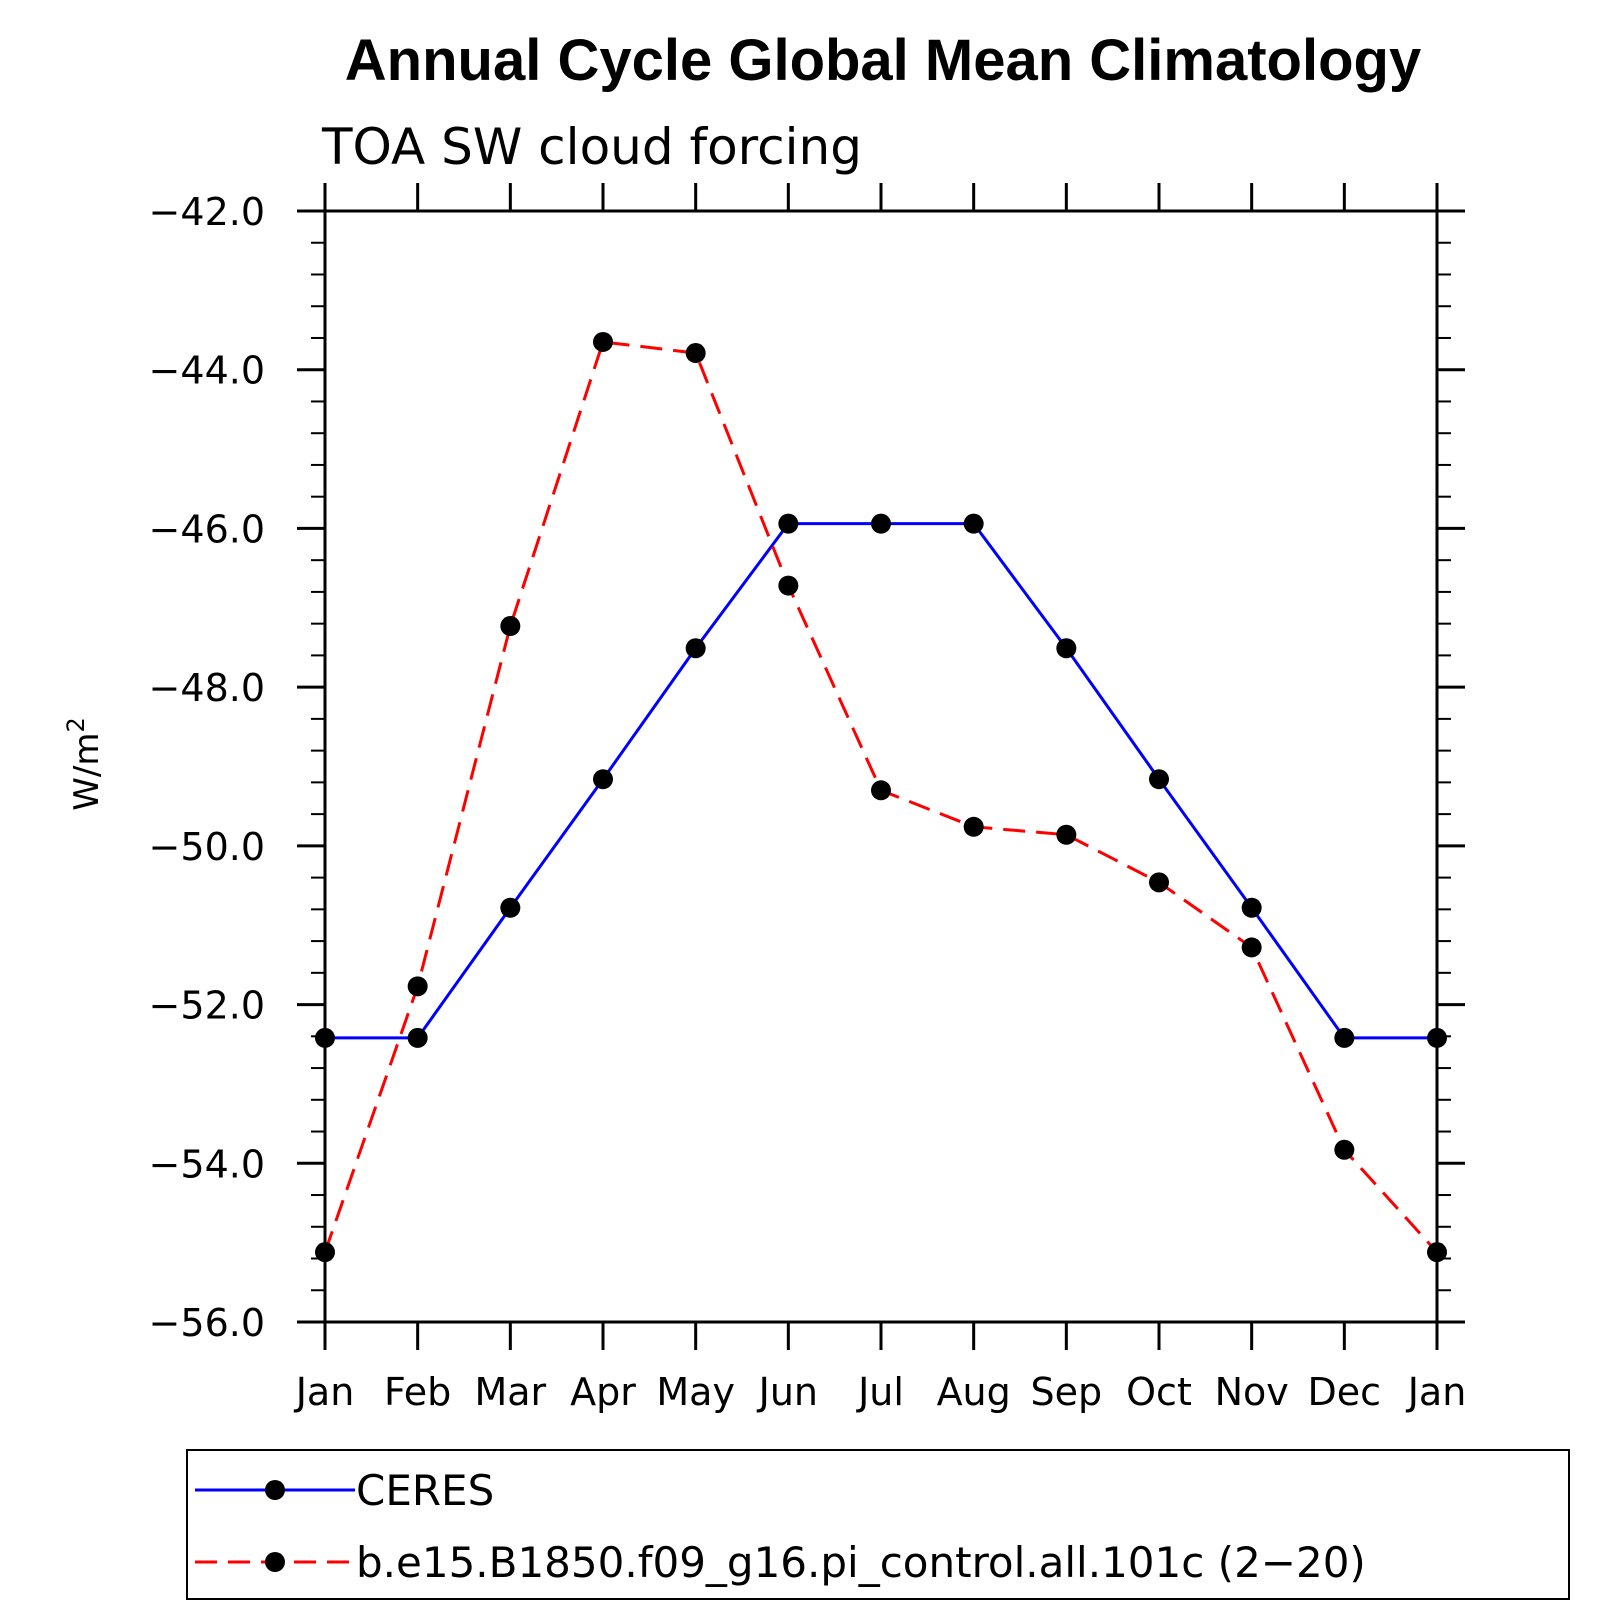  What do you see at coordinates (1252, 1392) in the screenshot?
I see `x-tick-label: Nov` at bounding box center [1252, 1392].